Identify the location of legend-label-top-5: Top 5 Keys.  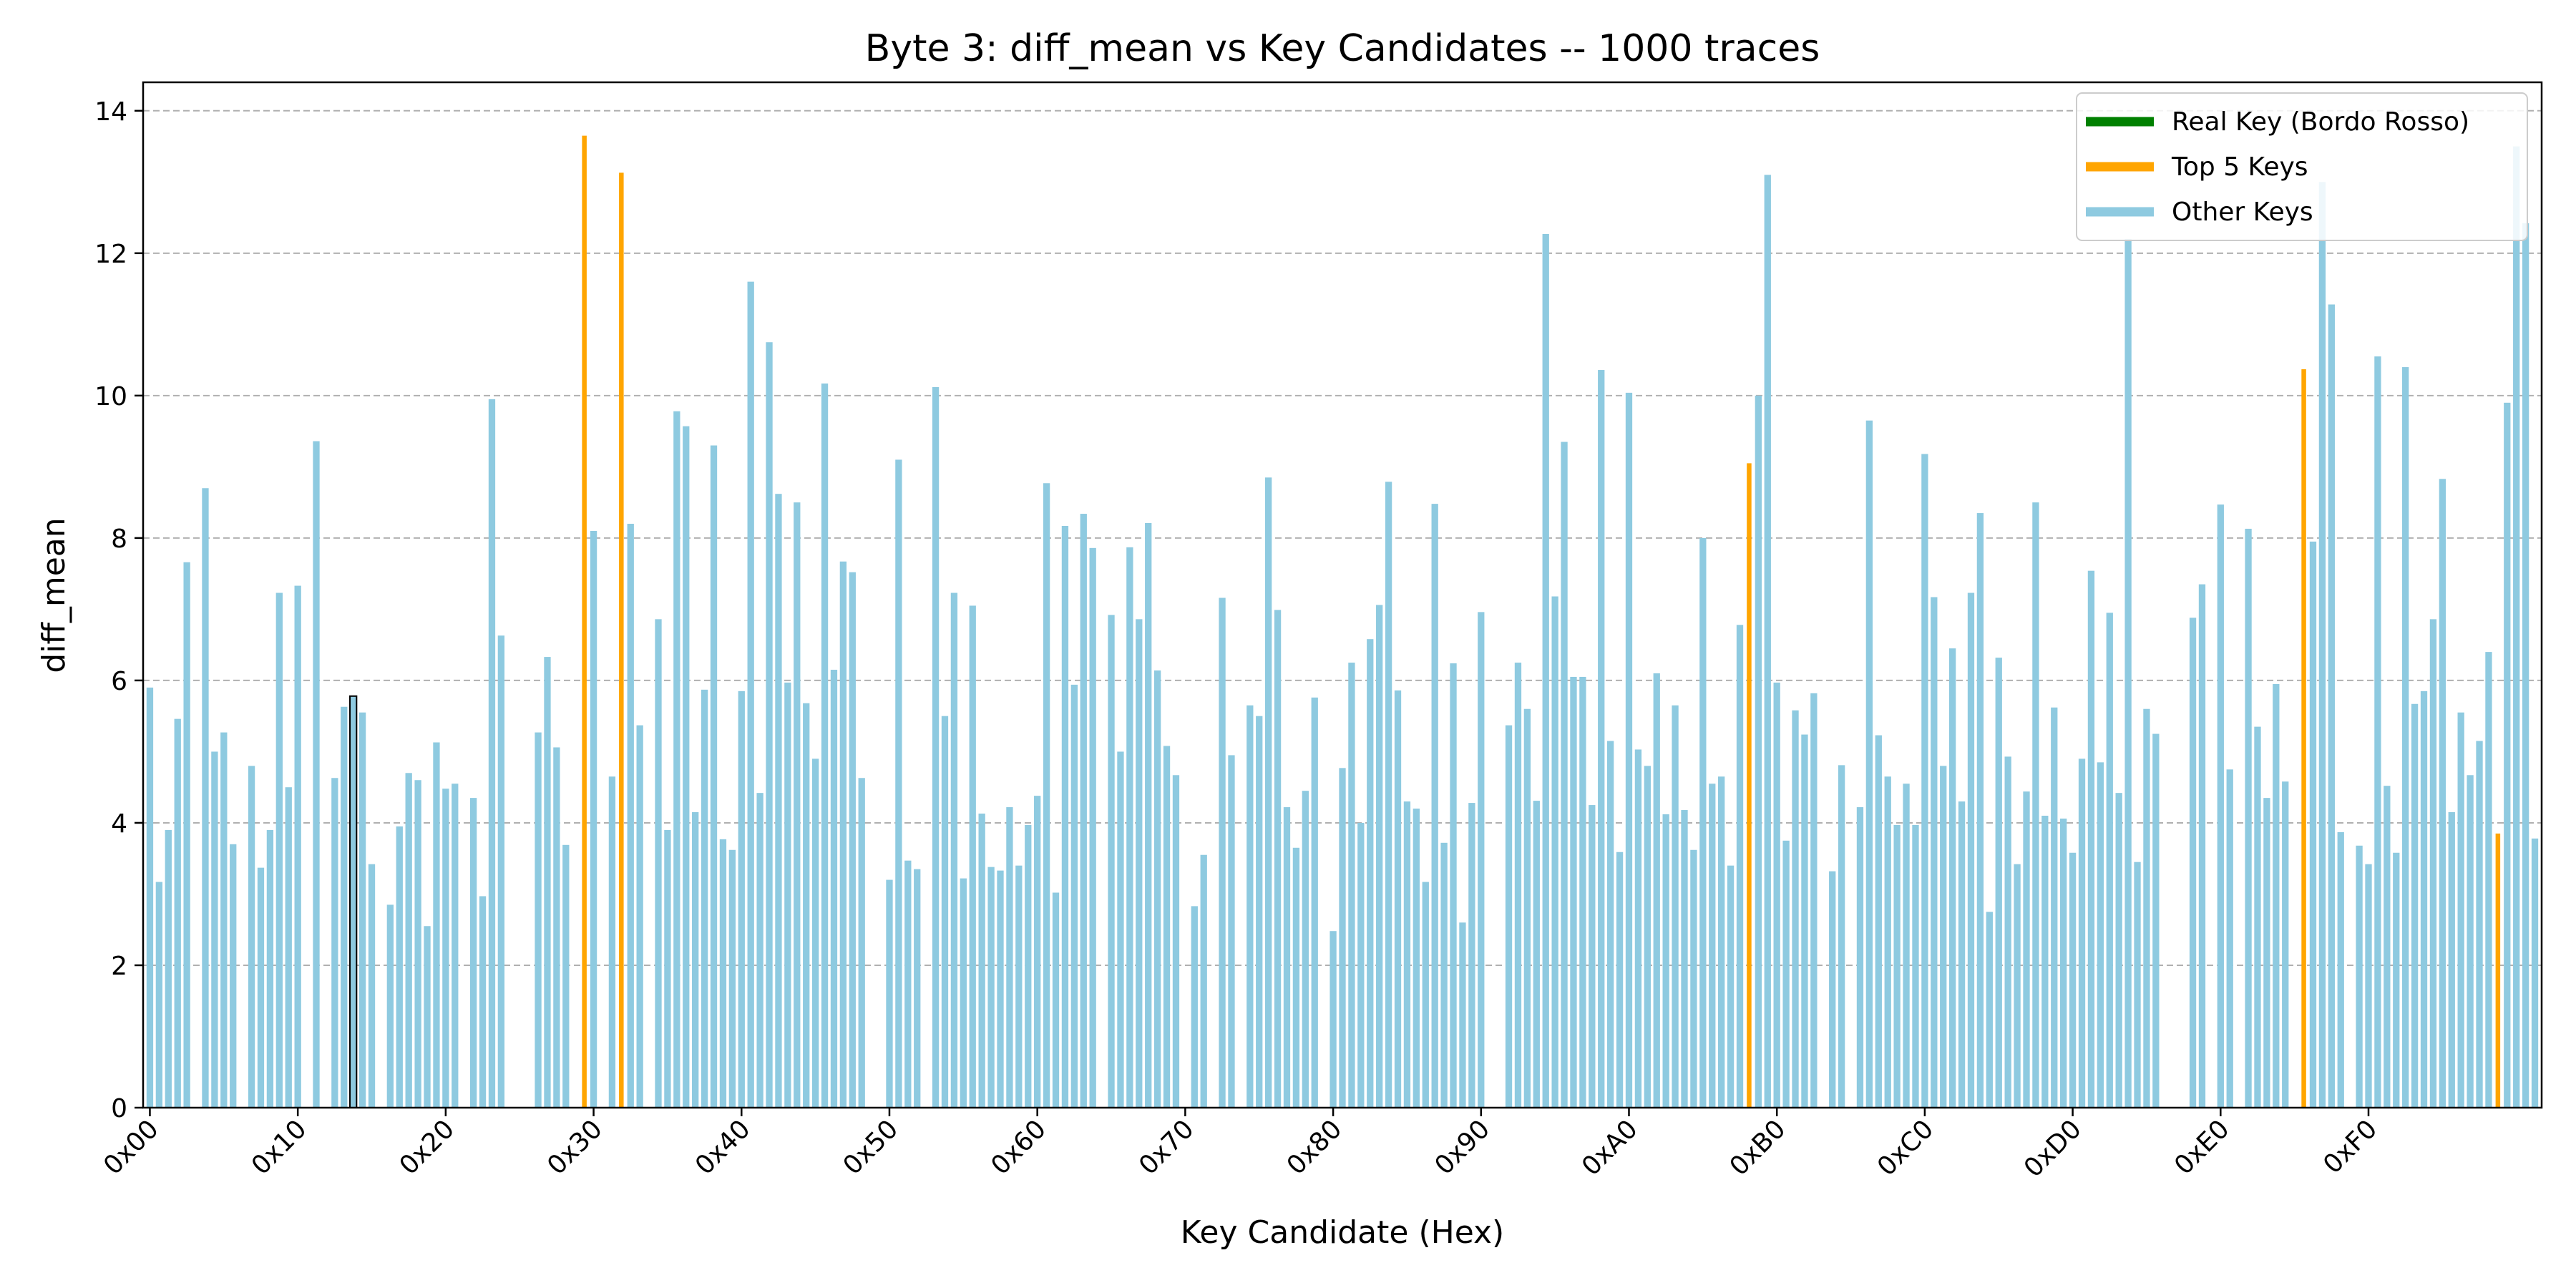
(2239, 167).